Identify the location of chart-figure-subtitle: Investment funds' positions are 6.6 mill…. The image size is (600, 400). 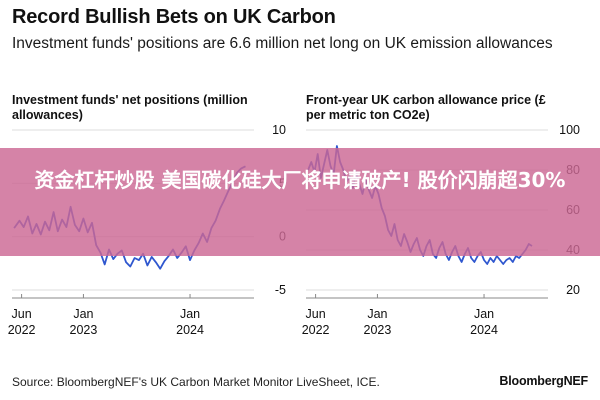
(282, 43).